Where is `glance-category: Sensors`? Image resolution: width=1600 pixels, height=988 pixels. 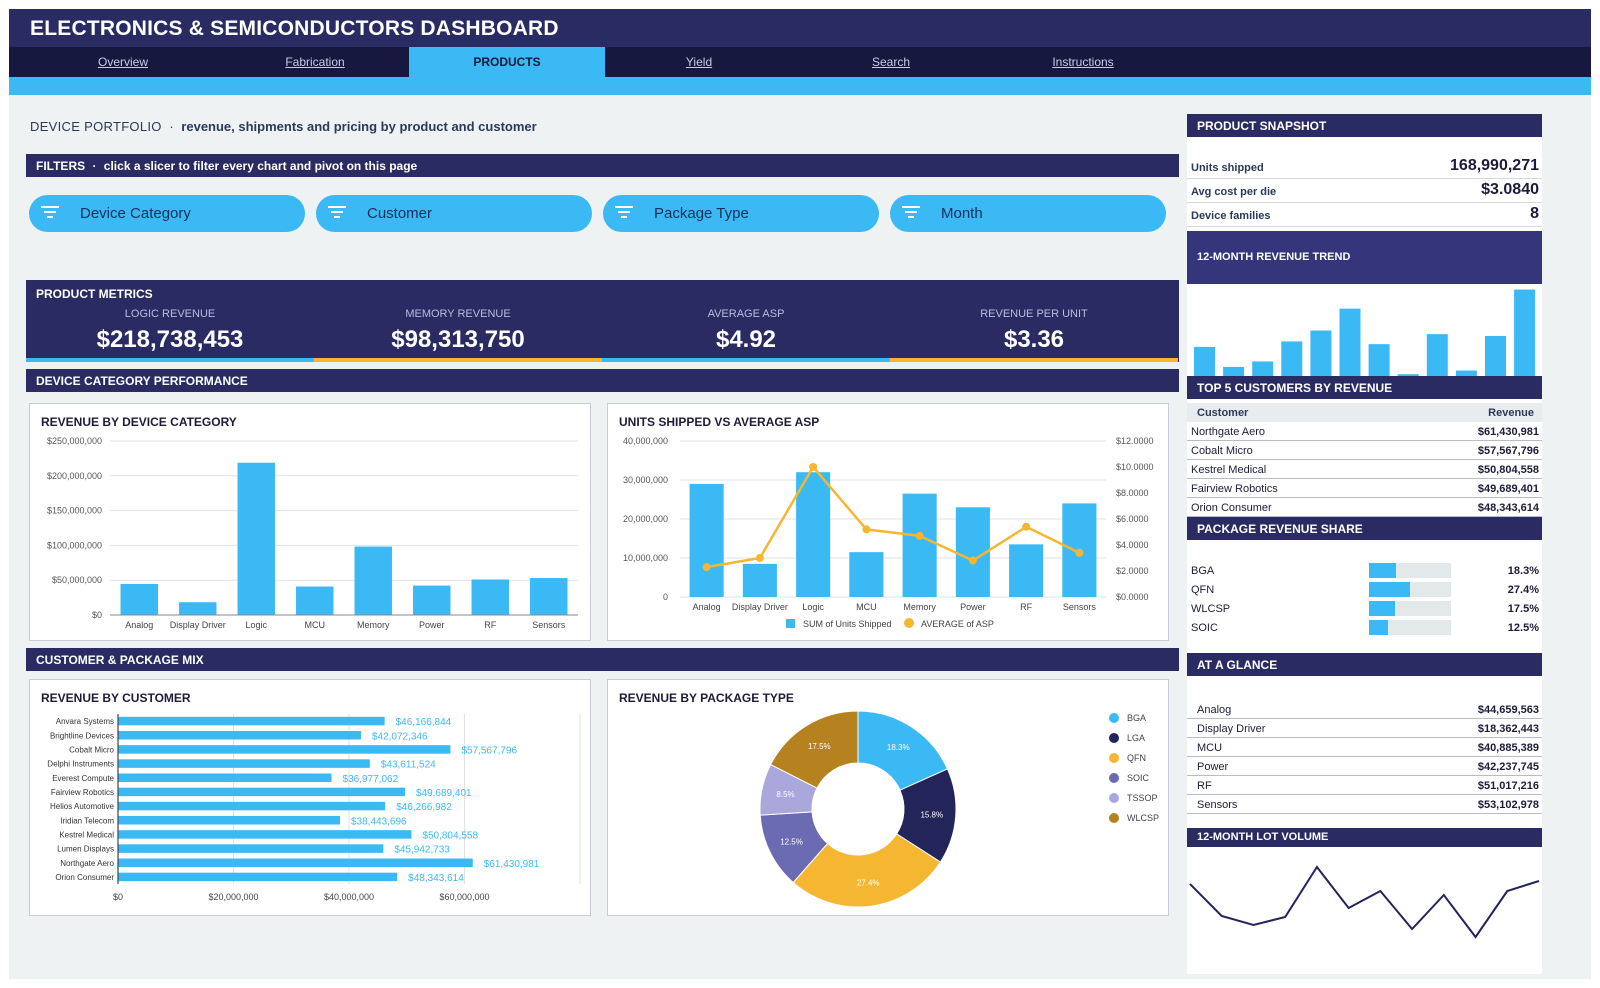
glance-category: Sensors is located at coordinates (1217, 805).